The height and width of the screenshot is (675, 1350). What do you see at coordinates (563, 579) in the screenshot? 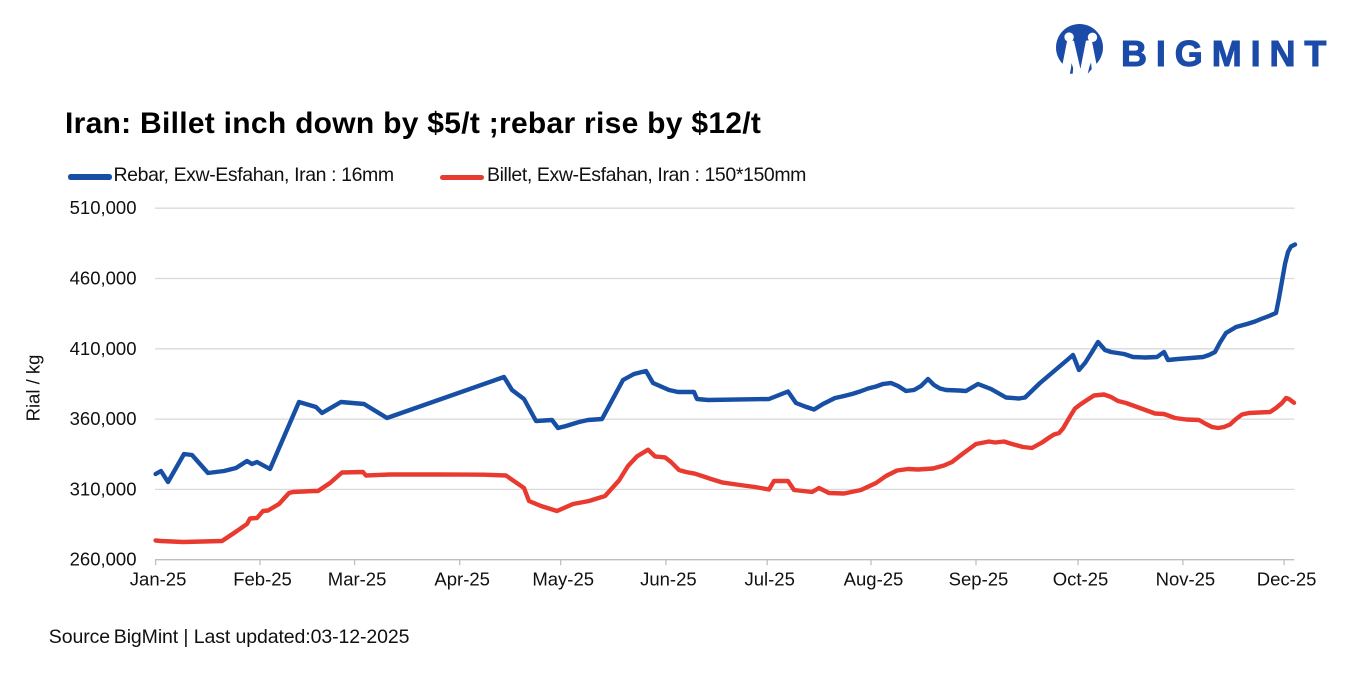
I see `svg-text: May-25` at bounding box center [563, 579].